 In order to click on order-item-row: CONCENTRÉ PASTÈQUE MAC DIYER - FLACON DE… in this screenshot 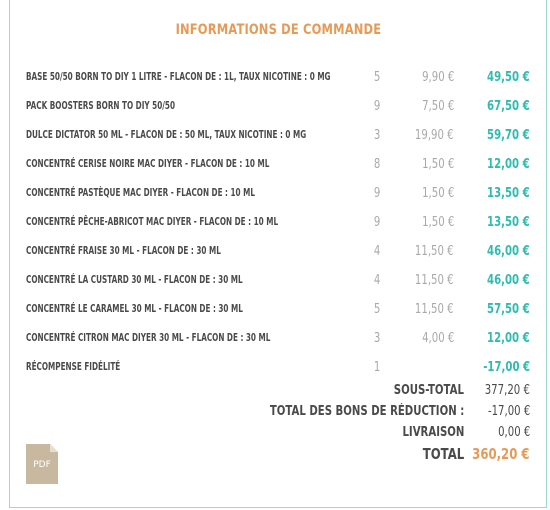, I will do `click(275, 194)`.